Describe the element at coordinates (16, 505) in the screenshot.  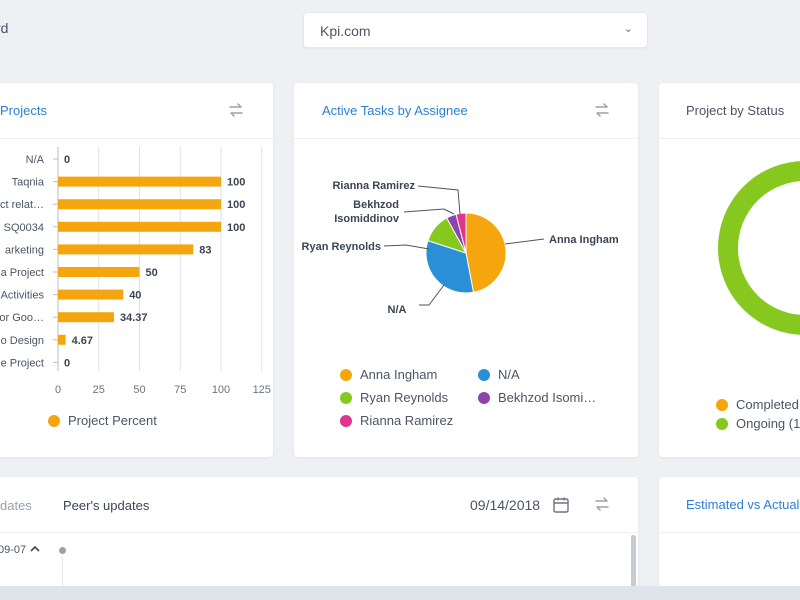
I see `tab-updates: dates` at that location.